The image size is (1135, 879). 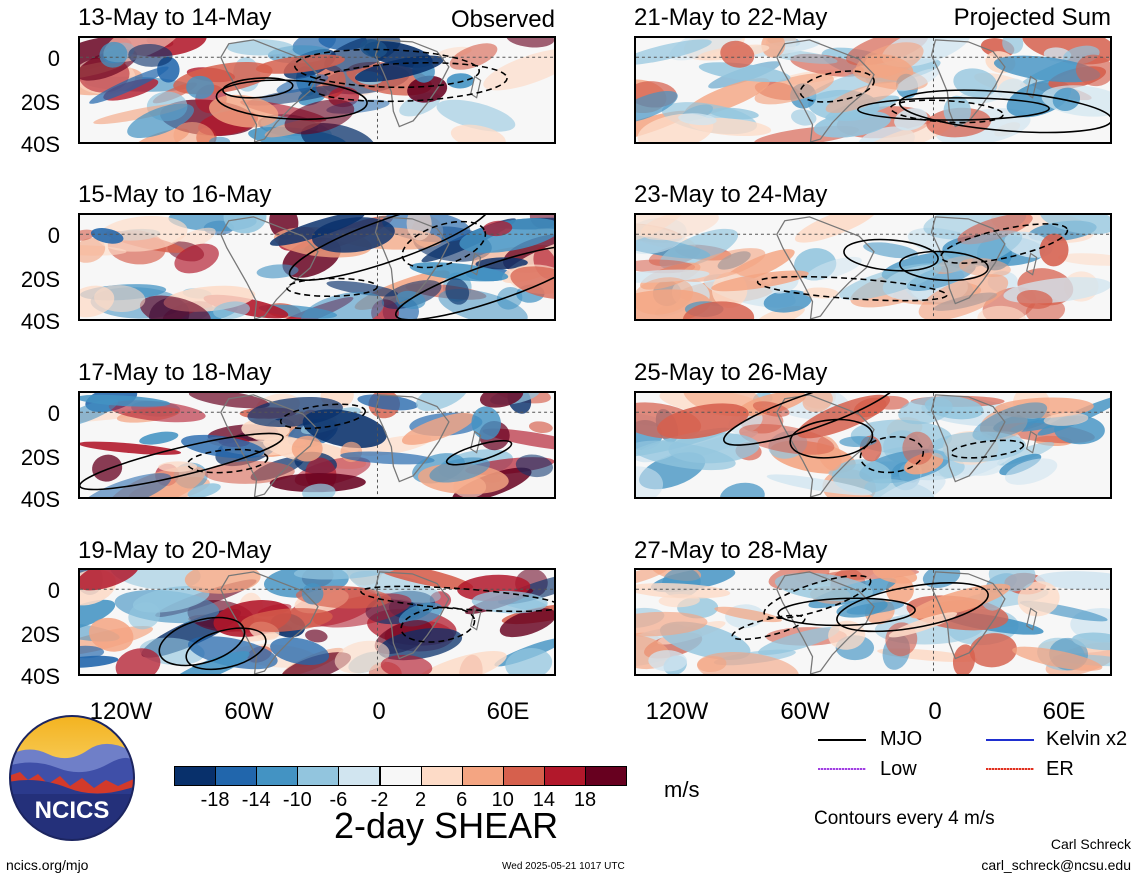 I want to click on colorbar-tick-label: 18, so click(x=585, y=800).